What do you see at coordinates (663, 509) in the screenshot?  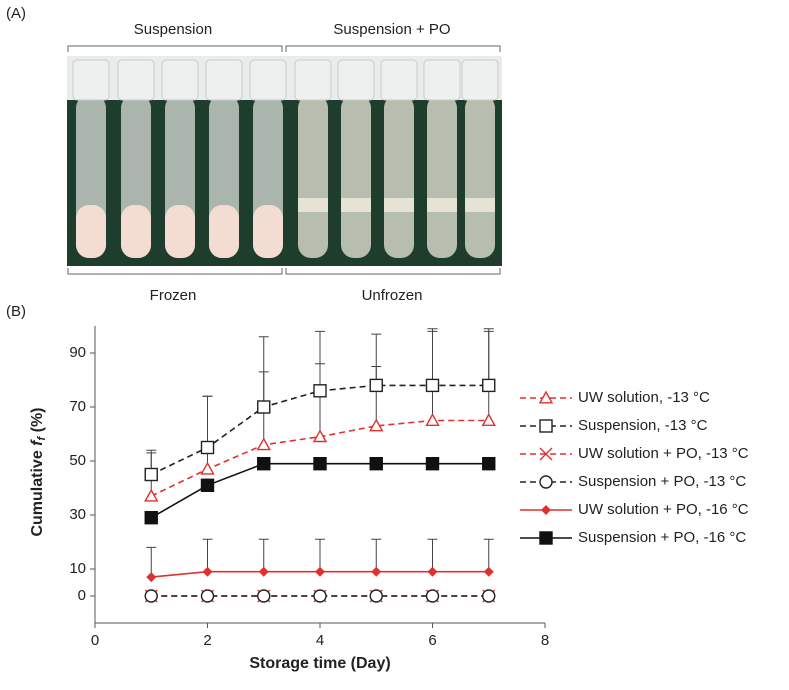 I see `legend-label: UW solution + PO, -16 °C` at bounding box center [663, 509].